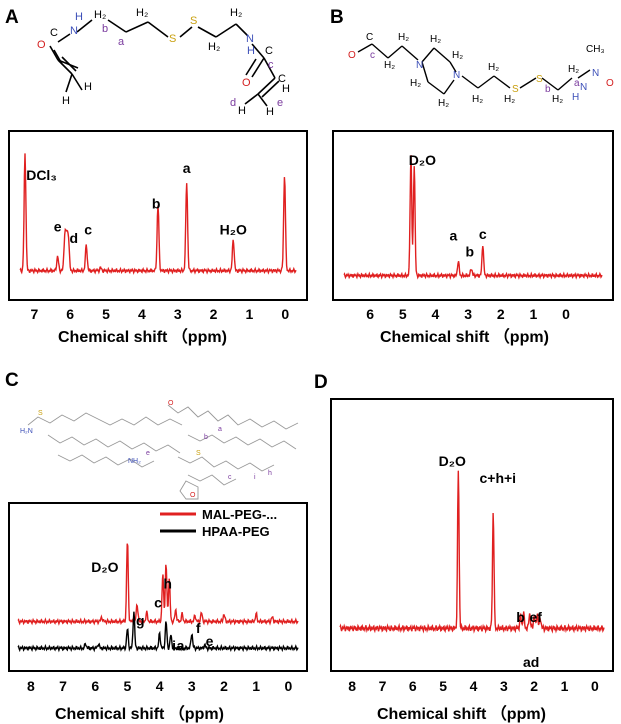  Describe the element at coordinates (369, 37) in the screenshot. I see `struct-b-atom: C` at that location.